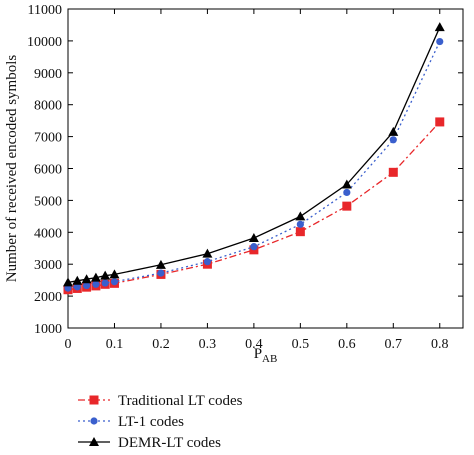 The width and height of the screenshot is (474, 455). What do you see at coordinates (12, 169) in the screenshot?
I see `y-axis-label: Number of received encoded symbols` at bounding box center [12, 169].